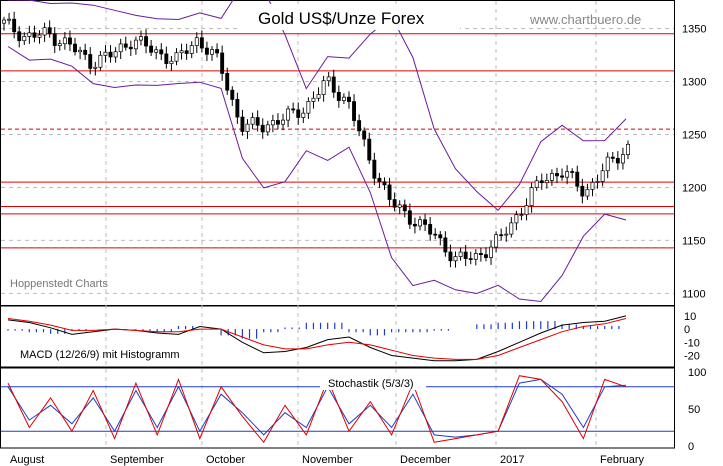 The height and width of the screenshot is (466, 723). I want to click on stoch-title-backdrop, so click(373, 383).